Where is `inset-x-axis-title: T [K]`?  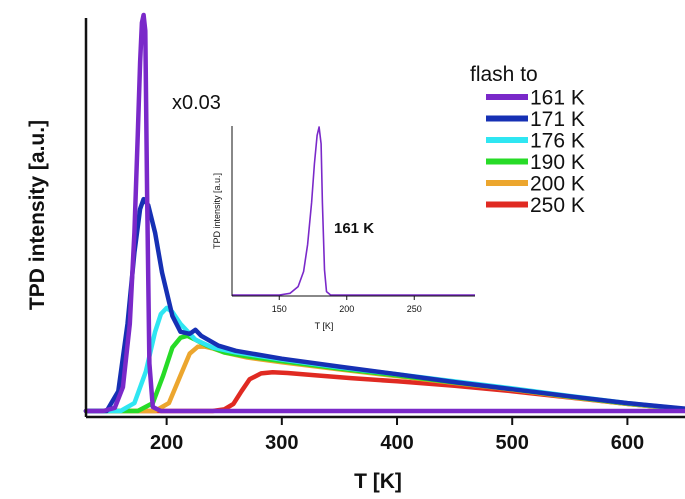
inset-x-axis-title: T [K] is located at coordinates (324, 326).